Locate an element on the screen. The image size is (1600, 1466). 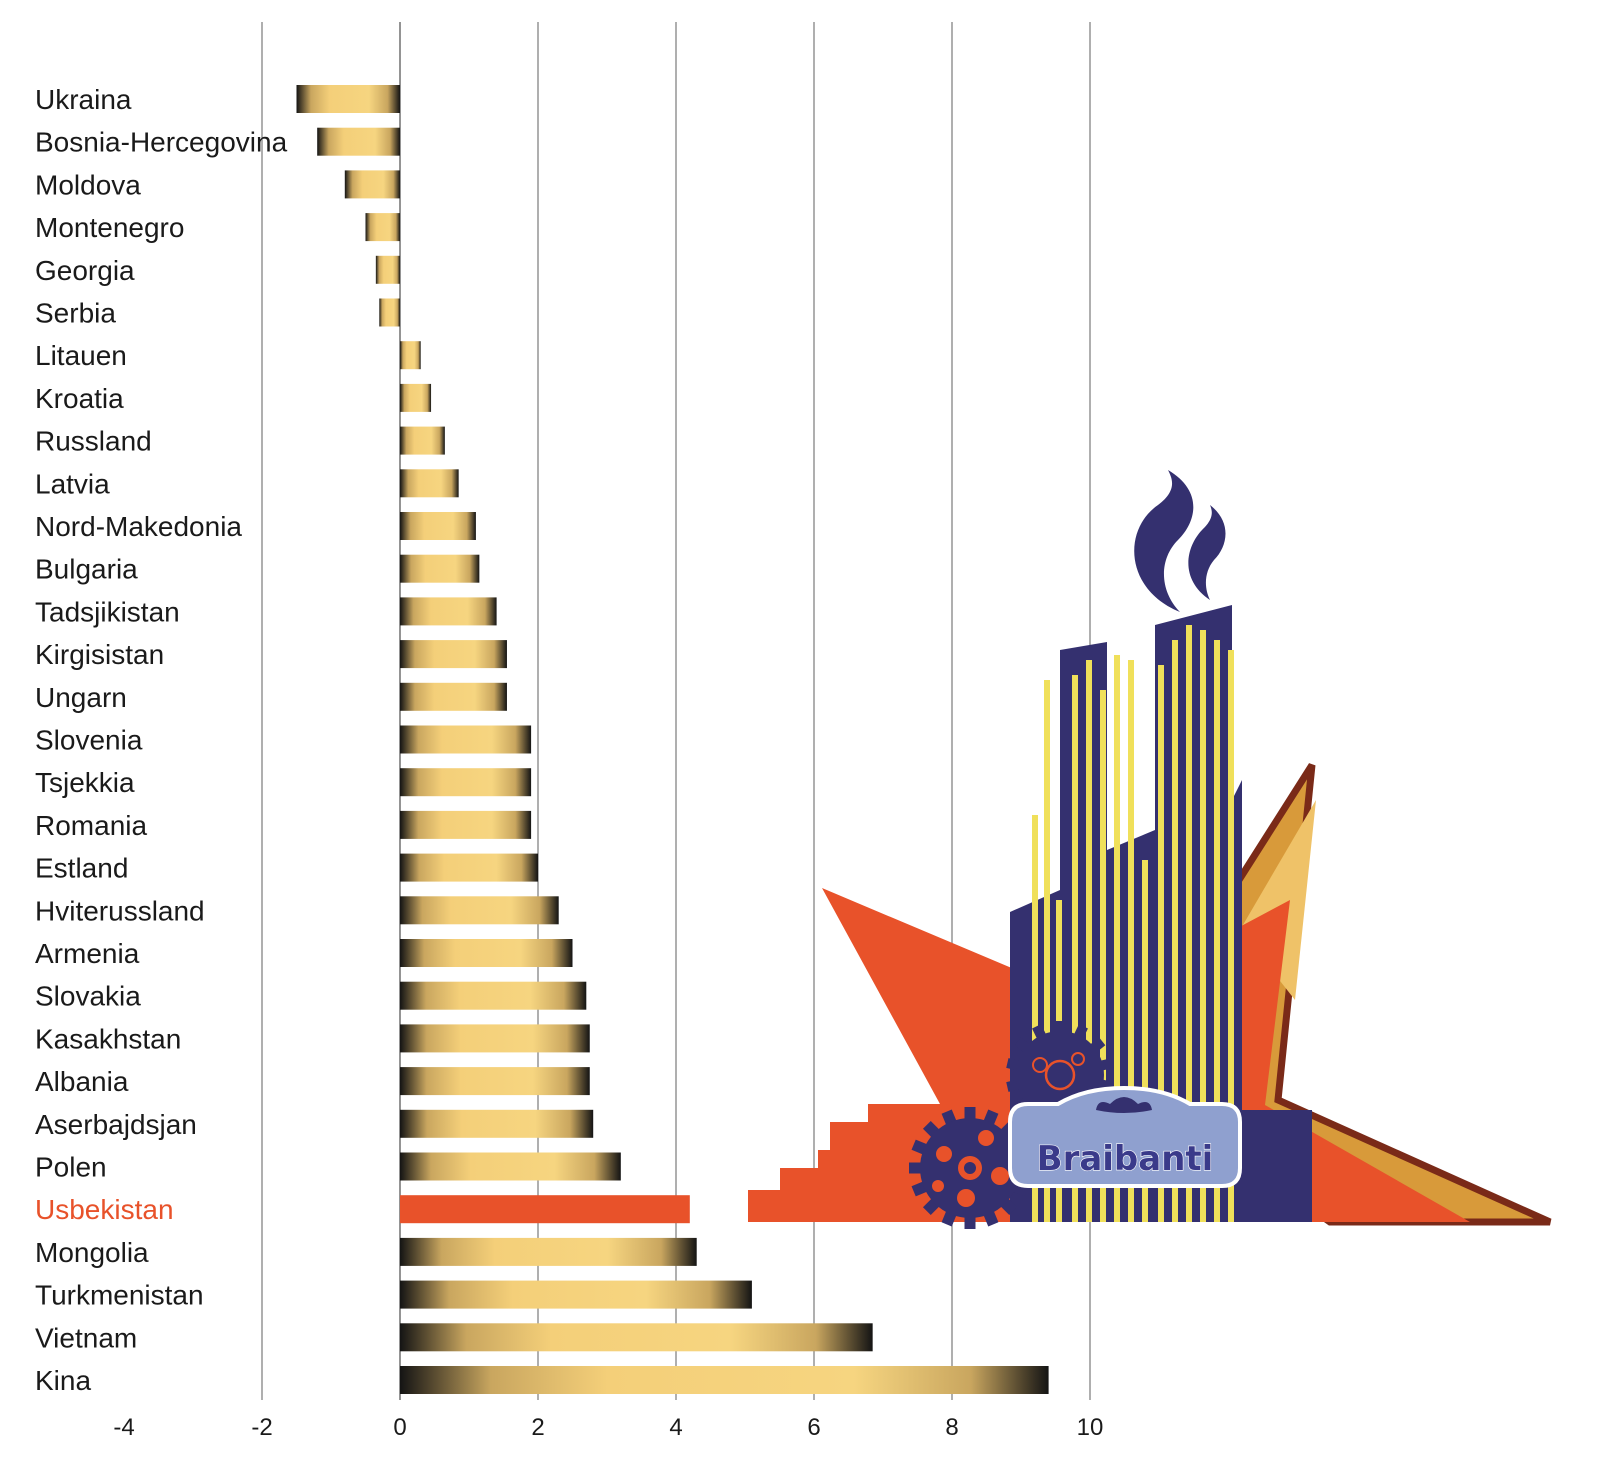
category-label-mongolia: Mongolia is located at coordinates (92, 1252).